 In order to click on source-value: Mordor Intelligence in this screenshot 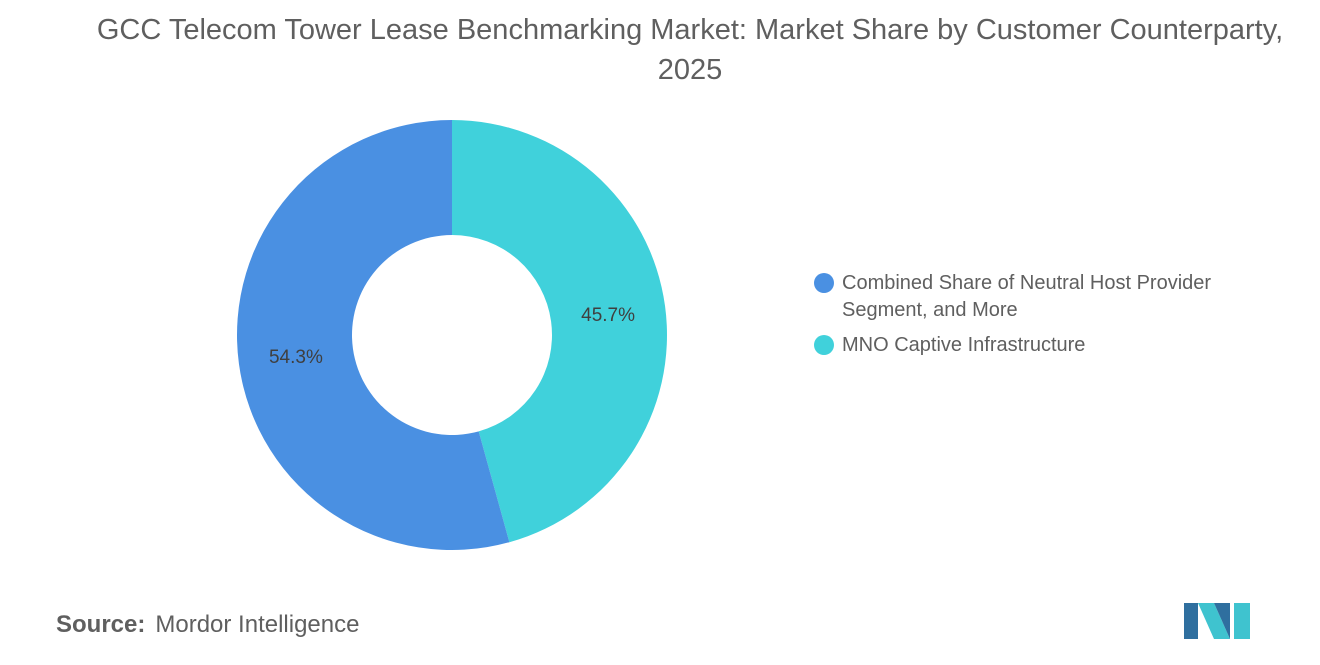, I will do `click(257, 624)`.